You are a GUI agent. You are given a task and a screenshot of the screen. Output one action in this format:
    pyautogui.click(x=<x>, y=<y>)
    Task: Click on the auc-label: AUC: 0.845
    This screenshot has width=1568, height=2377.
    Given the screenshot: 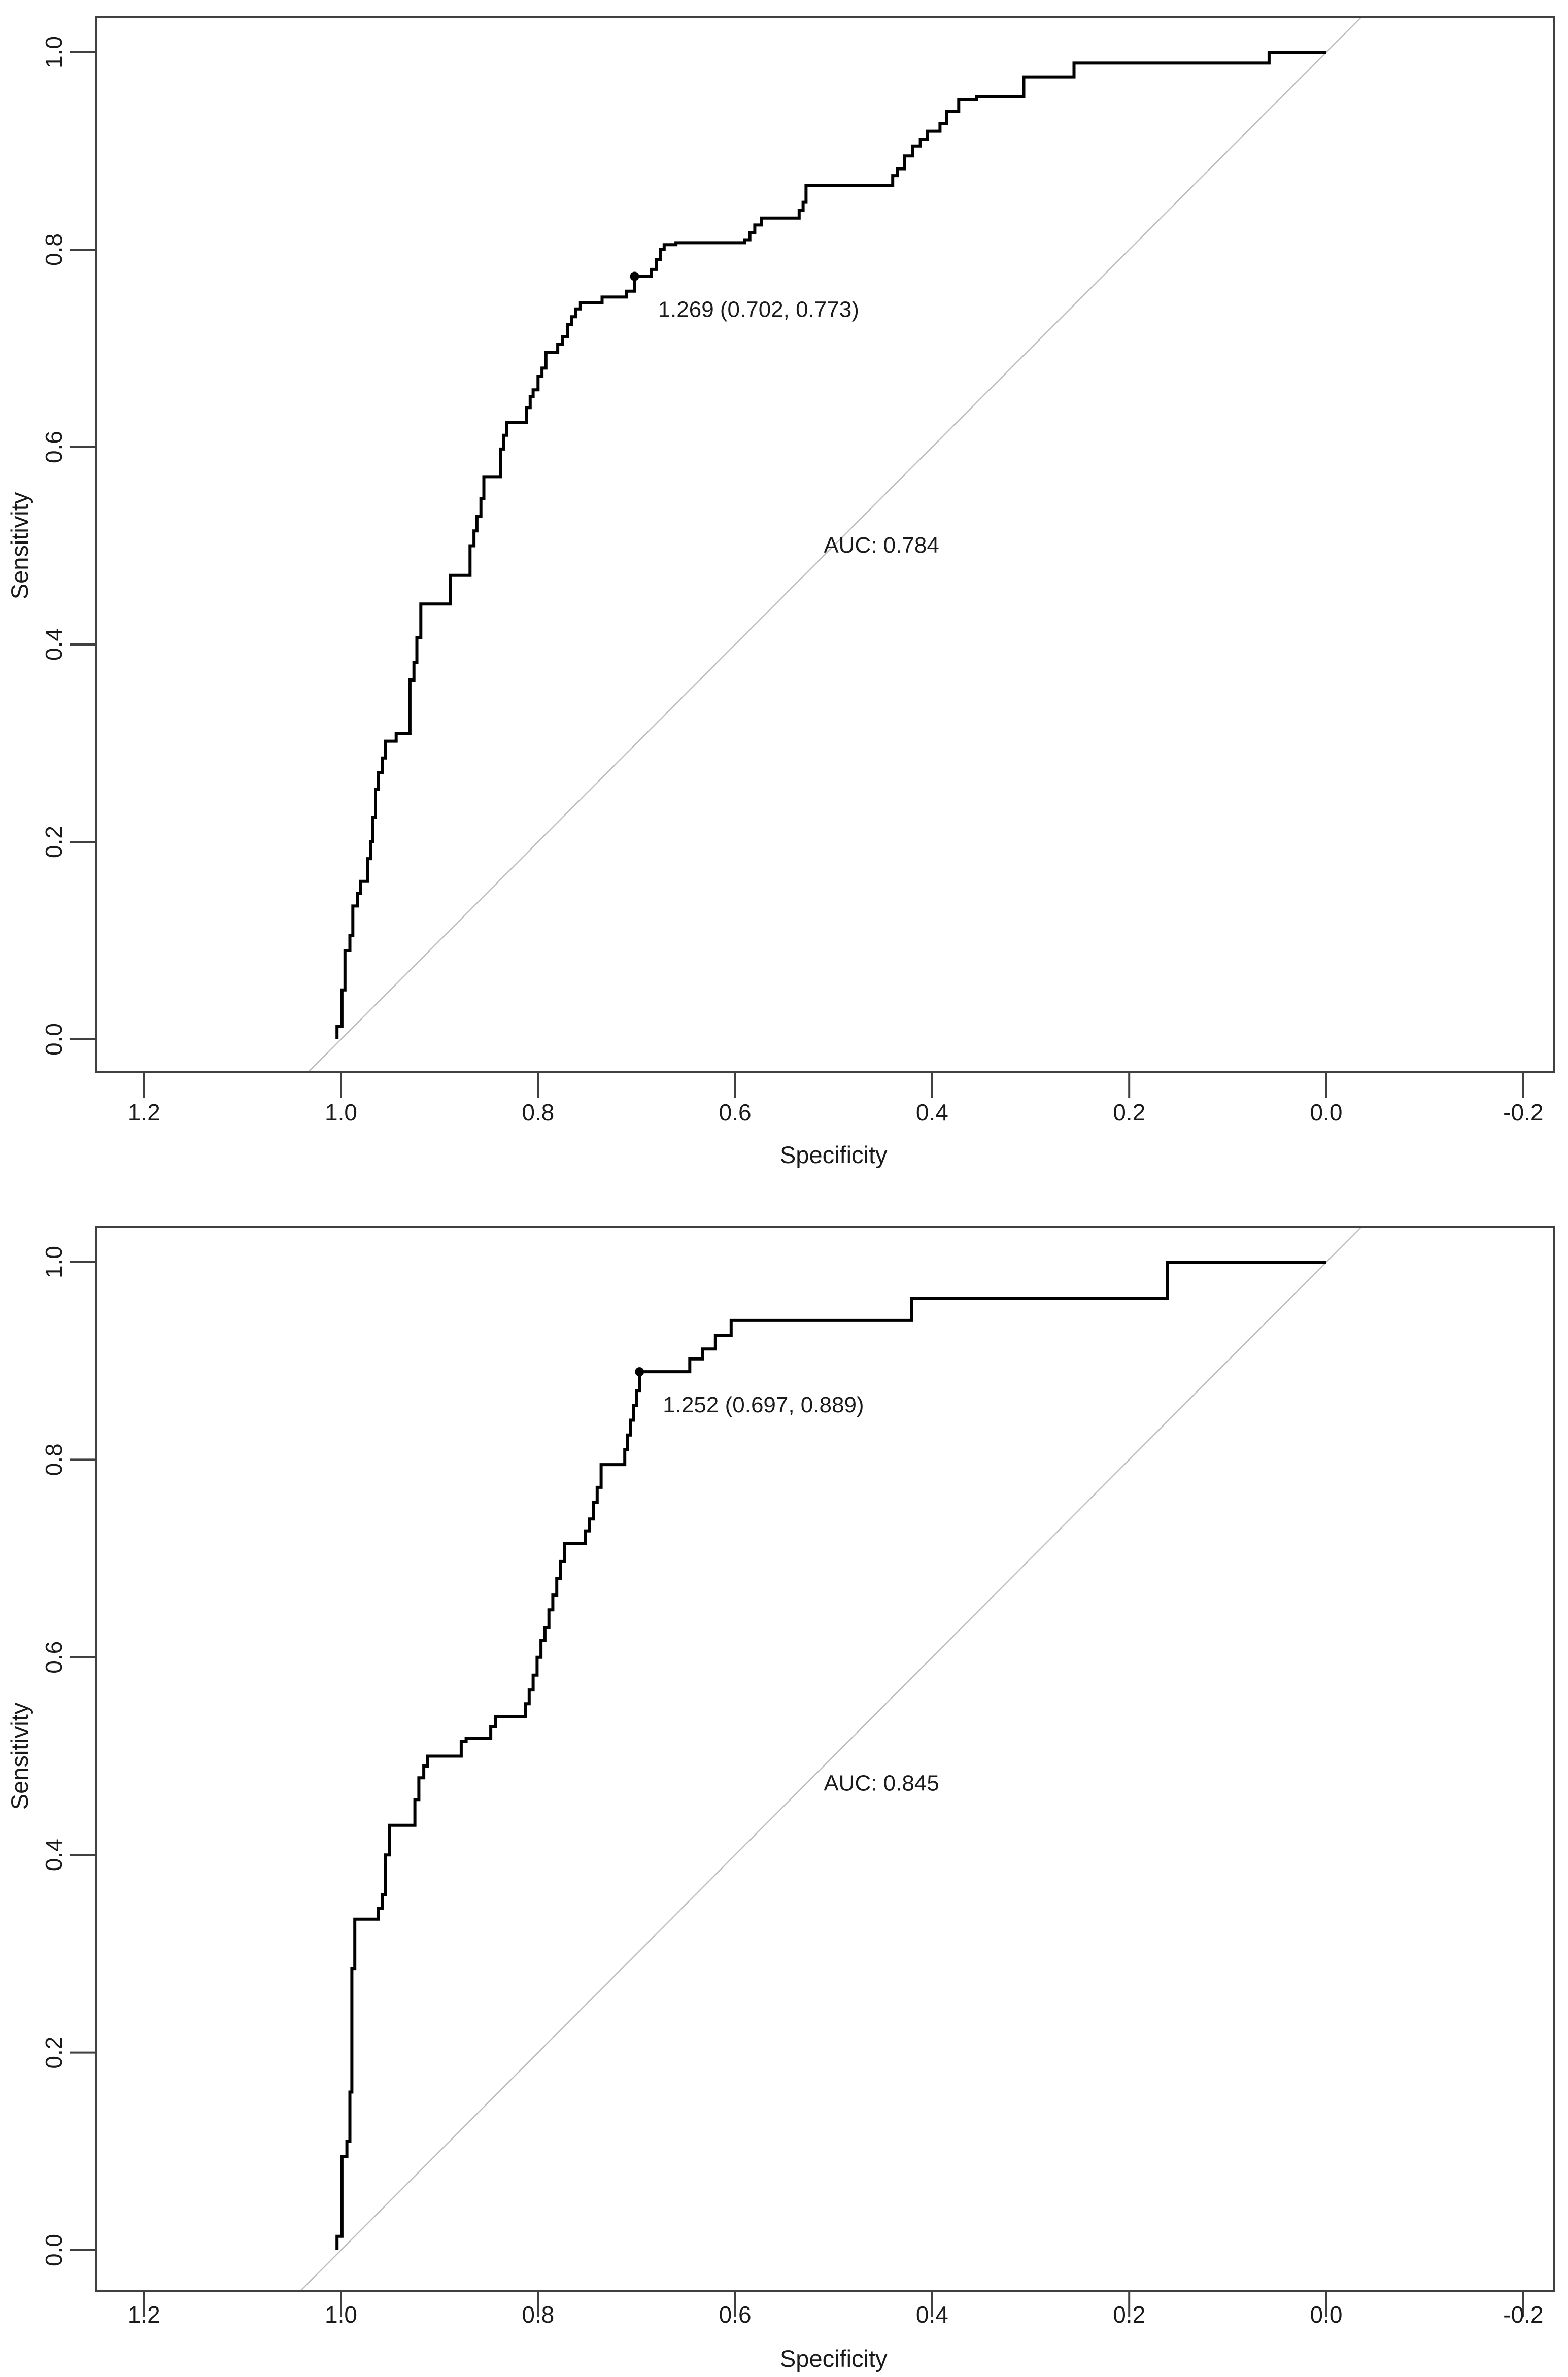 What is the action you would take?
    pyautogui.click(x=881, y=1783)
    